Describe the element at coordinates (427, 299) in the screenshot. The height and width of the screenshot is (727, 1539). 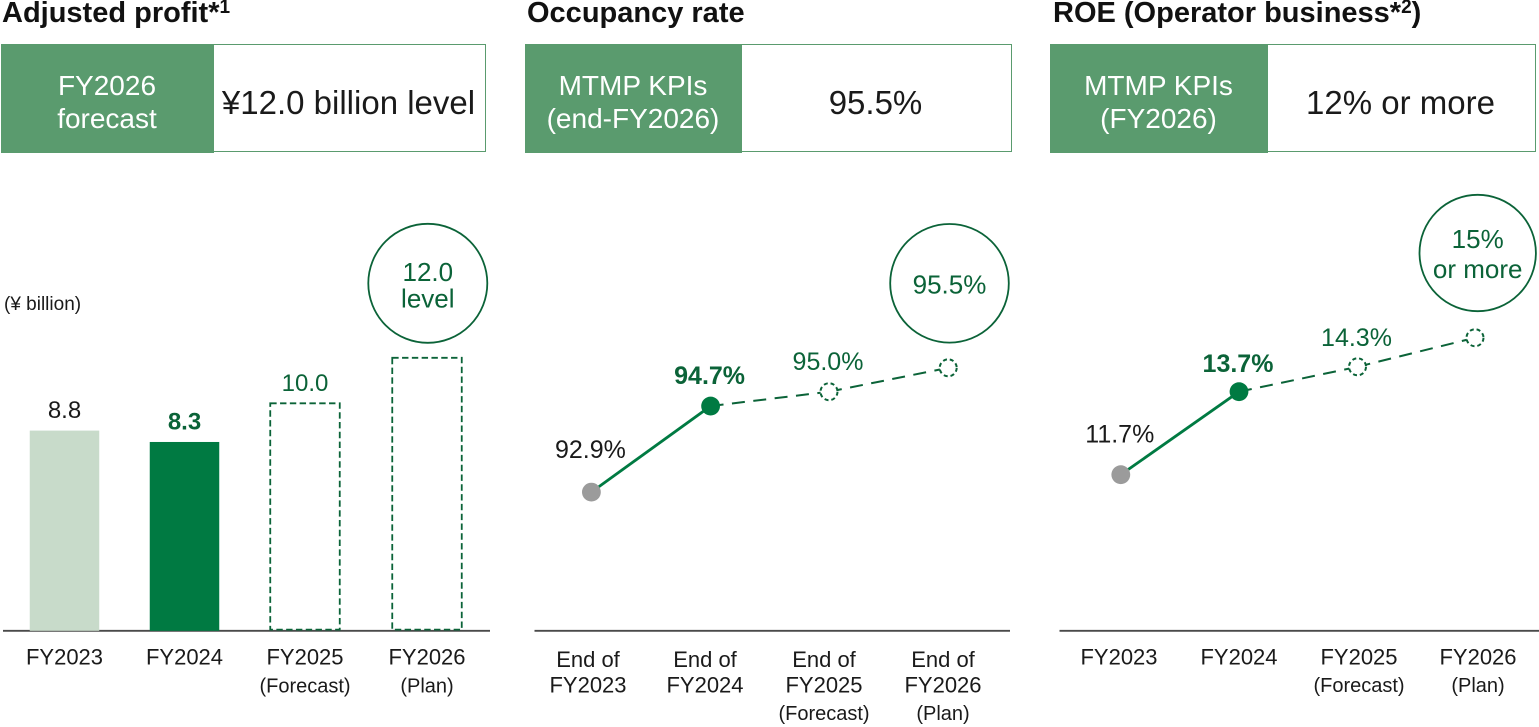
I see `target-annotation-text: level` at that location.